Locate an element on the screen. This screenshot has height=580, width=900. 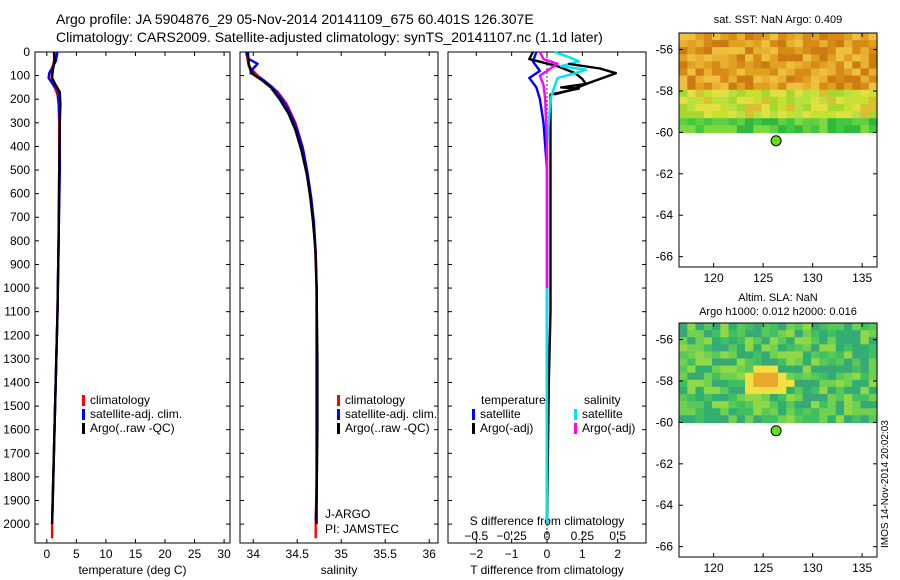
temperature-x-tick-label: 0 is located at coordinates (46, 554).